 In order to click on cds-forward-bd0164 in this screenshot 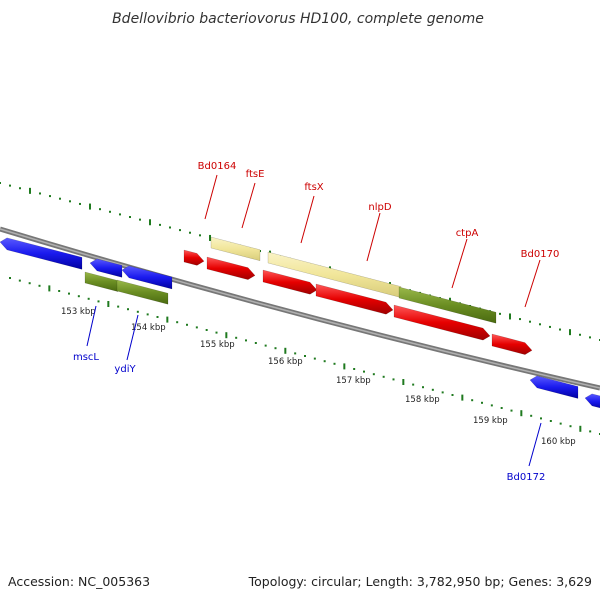, I will do `click(194, 257)`.